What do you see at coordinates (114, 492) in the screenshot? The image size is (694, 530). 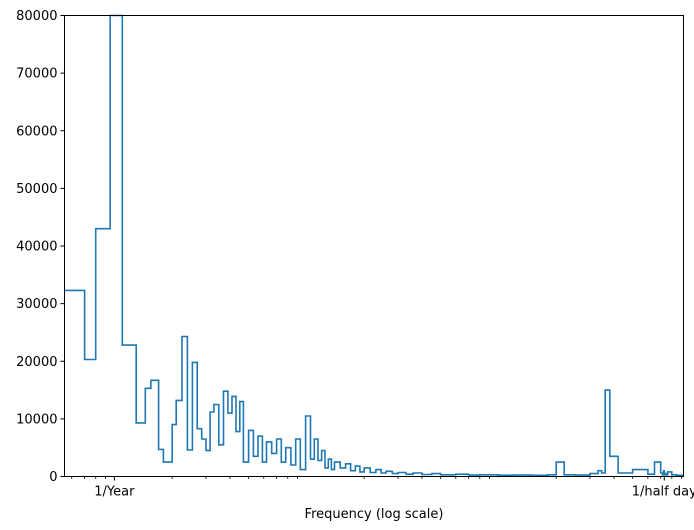 I see `x-tick-label: 1/Year` at bounding box center [114, 492].